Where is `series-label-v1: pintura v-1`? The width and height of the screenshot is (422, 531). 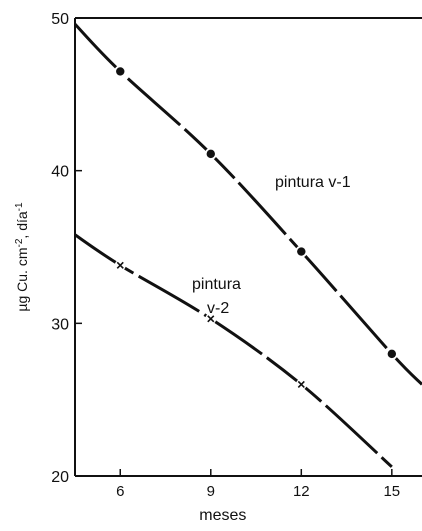 series-label-v1: pintura v-1 is located at coordinates (313, 182).